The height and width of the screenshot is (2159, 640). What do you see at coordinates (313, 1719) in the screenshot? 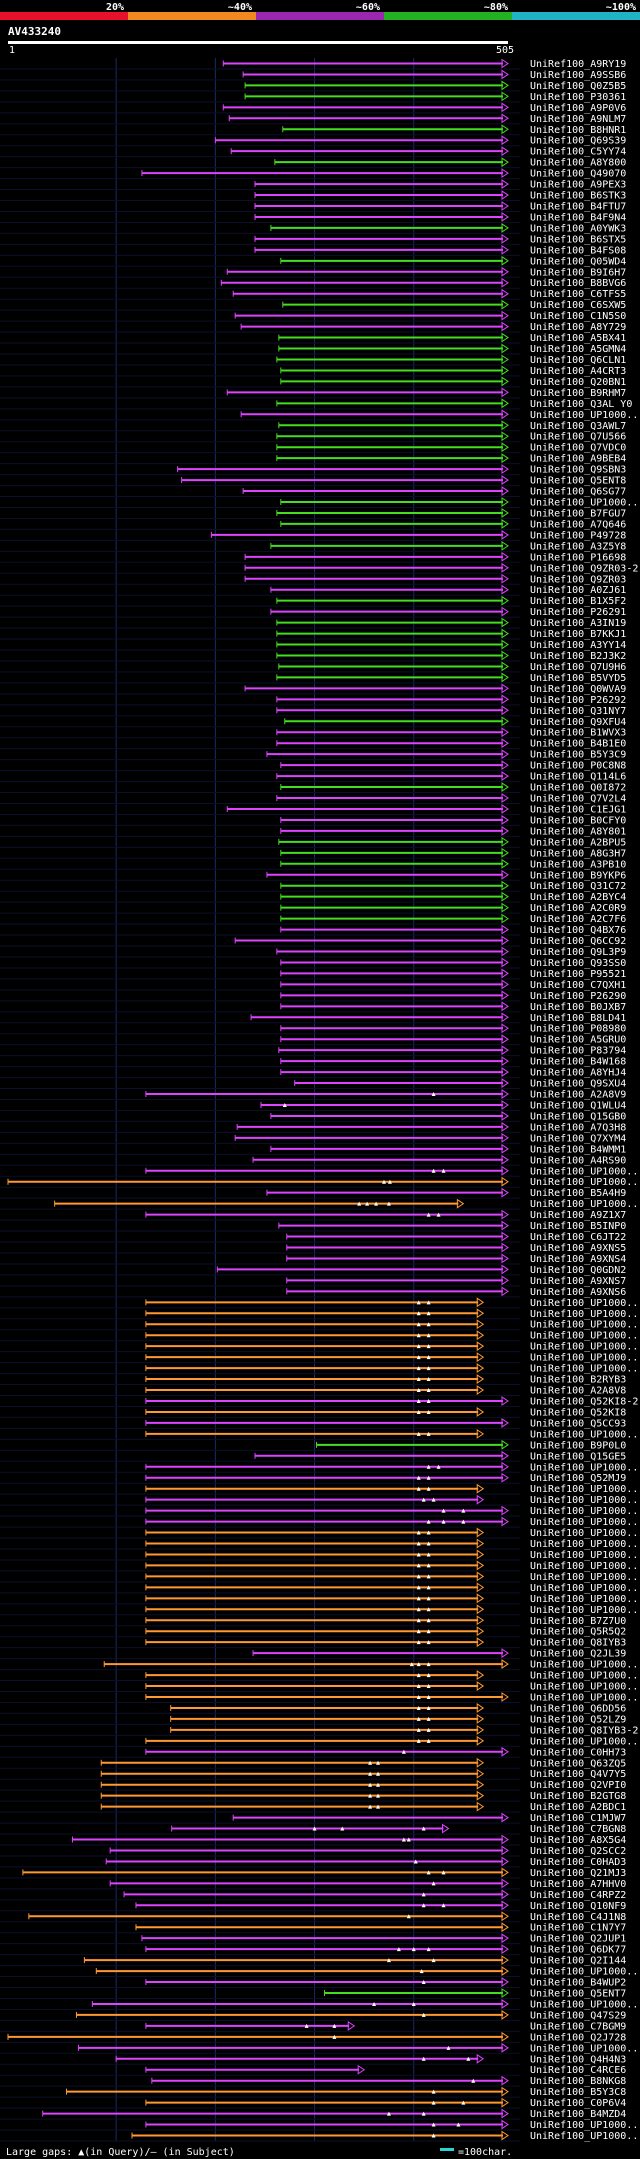
I see `hit-row: UniRef100_Q52LZ9` at bounding box center [313, 1719].